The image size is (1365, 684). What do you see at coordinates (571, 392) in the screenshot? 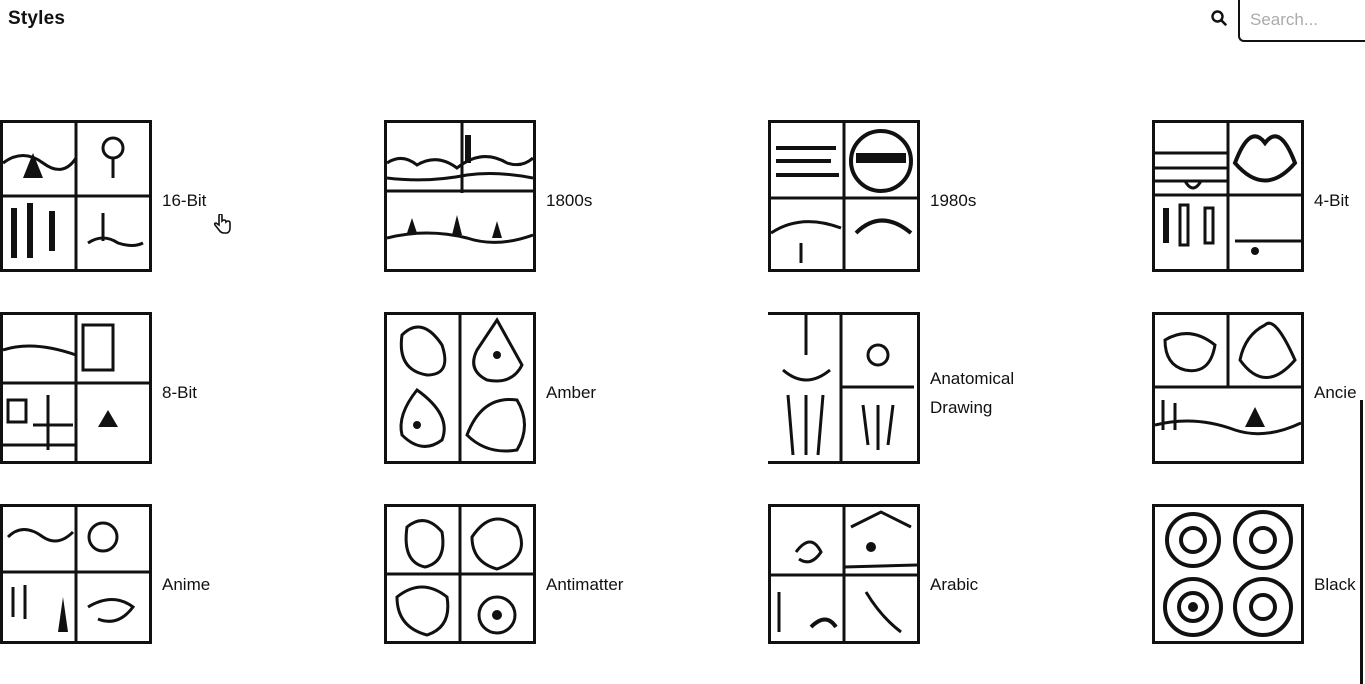
I see `style-label: Amber` at bounding box center [571, 392].